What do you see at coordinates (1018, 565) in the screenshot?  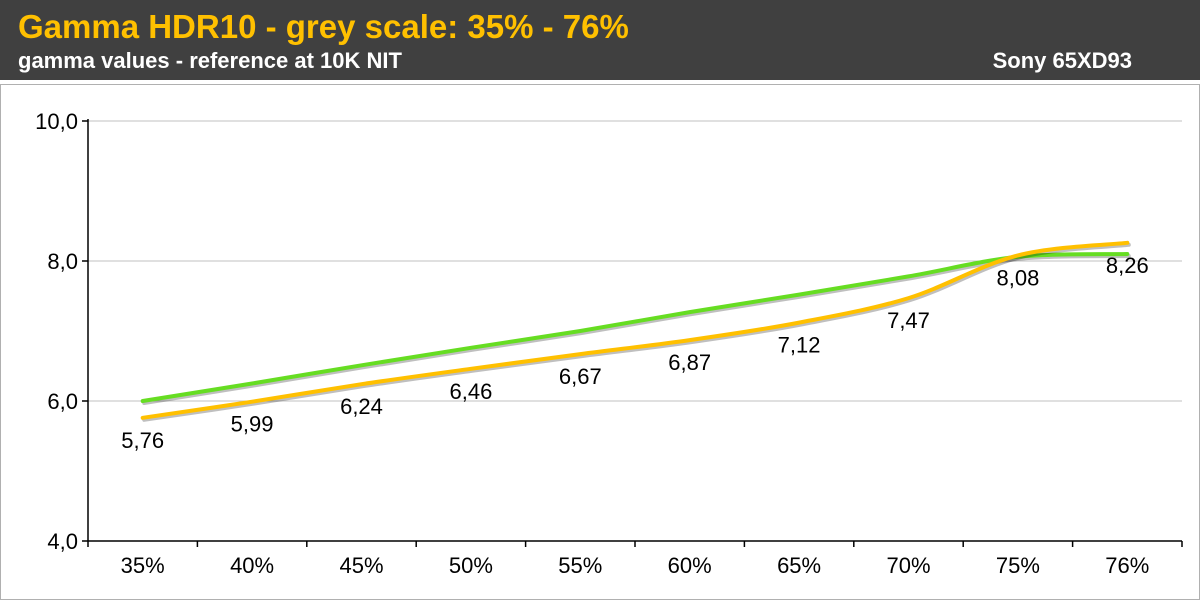 I see `x-tick-label-8: 75%` at bounding box center [1018, 565].